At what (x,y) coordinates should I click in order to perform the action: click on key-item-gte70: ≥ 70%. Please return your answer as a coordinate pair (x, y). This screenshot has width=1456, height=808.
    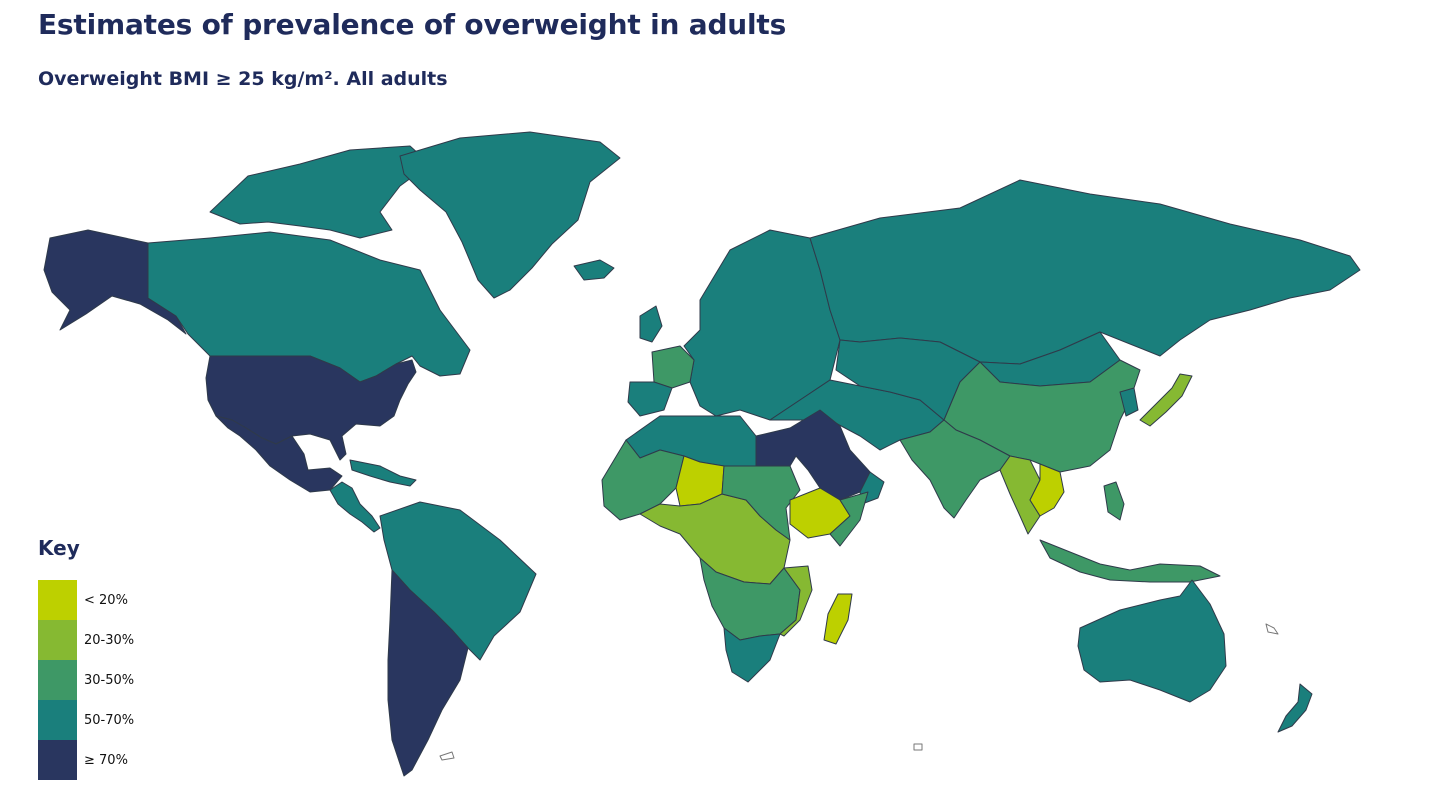
    Looking at the image, I should click on (86, 760).